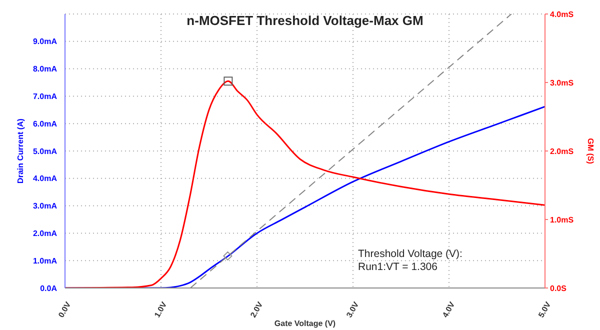 This screenshot has width=600, height=330. Describe the element at coordinates (398, 267) in the screenshot. I see `annotation: Run1:VT = 1.306` at that location.